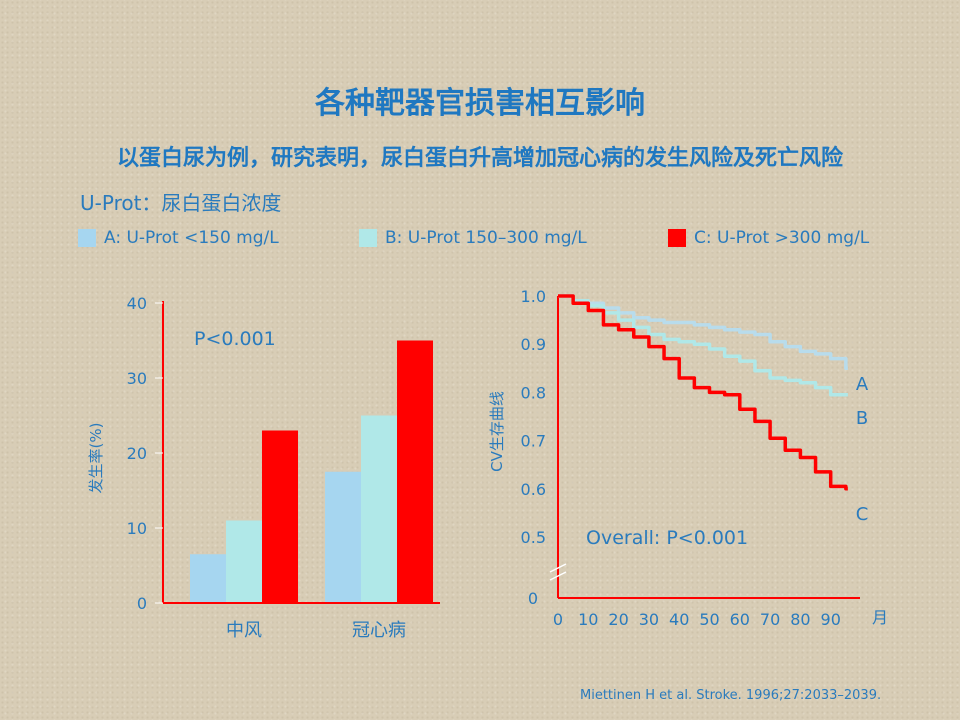 This screenshot has width=960, height=720. What do you see at coordinates (740, 619) in the screenshot?
I see `x-tick-label: 60` at bounding box center [740, 619].